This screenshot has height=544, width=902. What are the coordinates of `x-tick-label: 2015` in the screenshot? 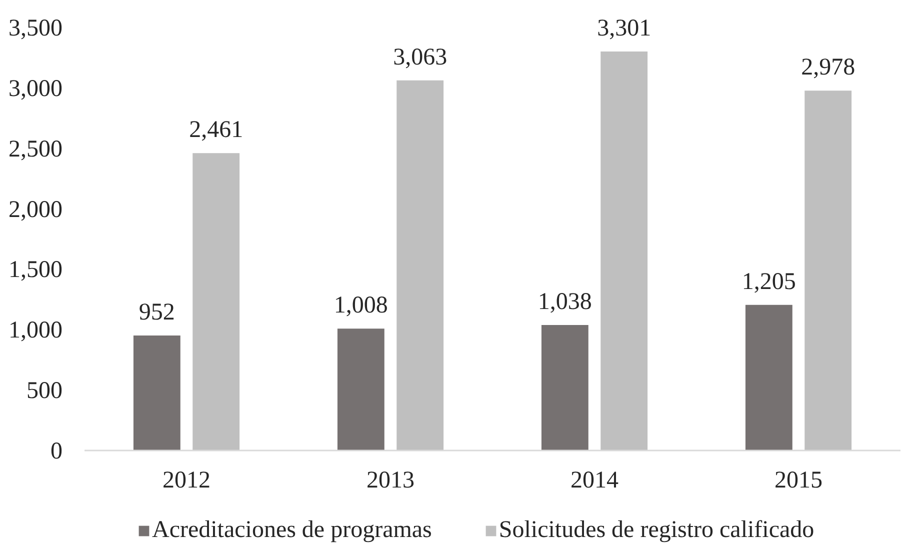 It's located at (798, 481).